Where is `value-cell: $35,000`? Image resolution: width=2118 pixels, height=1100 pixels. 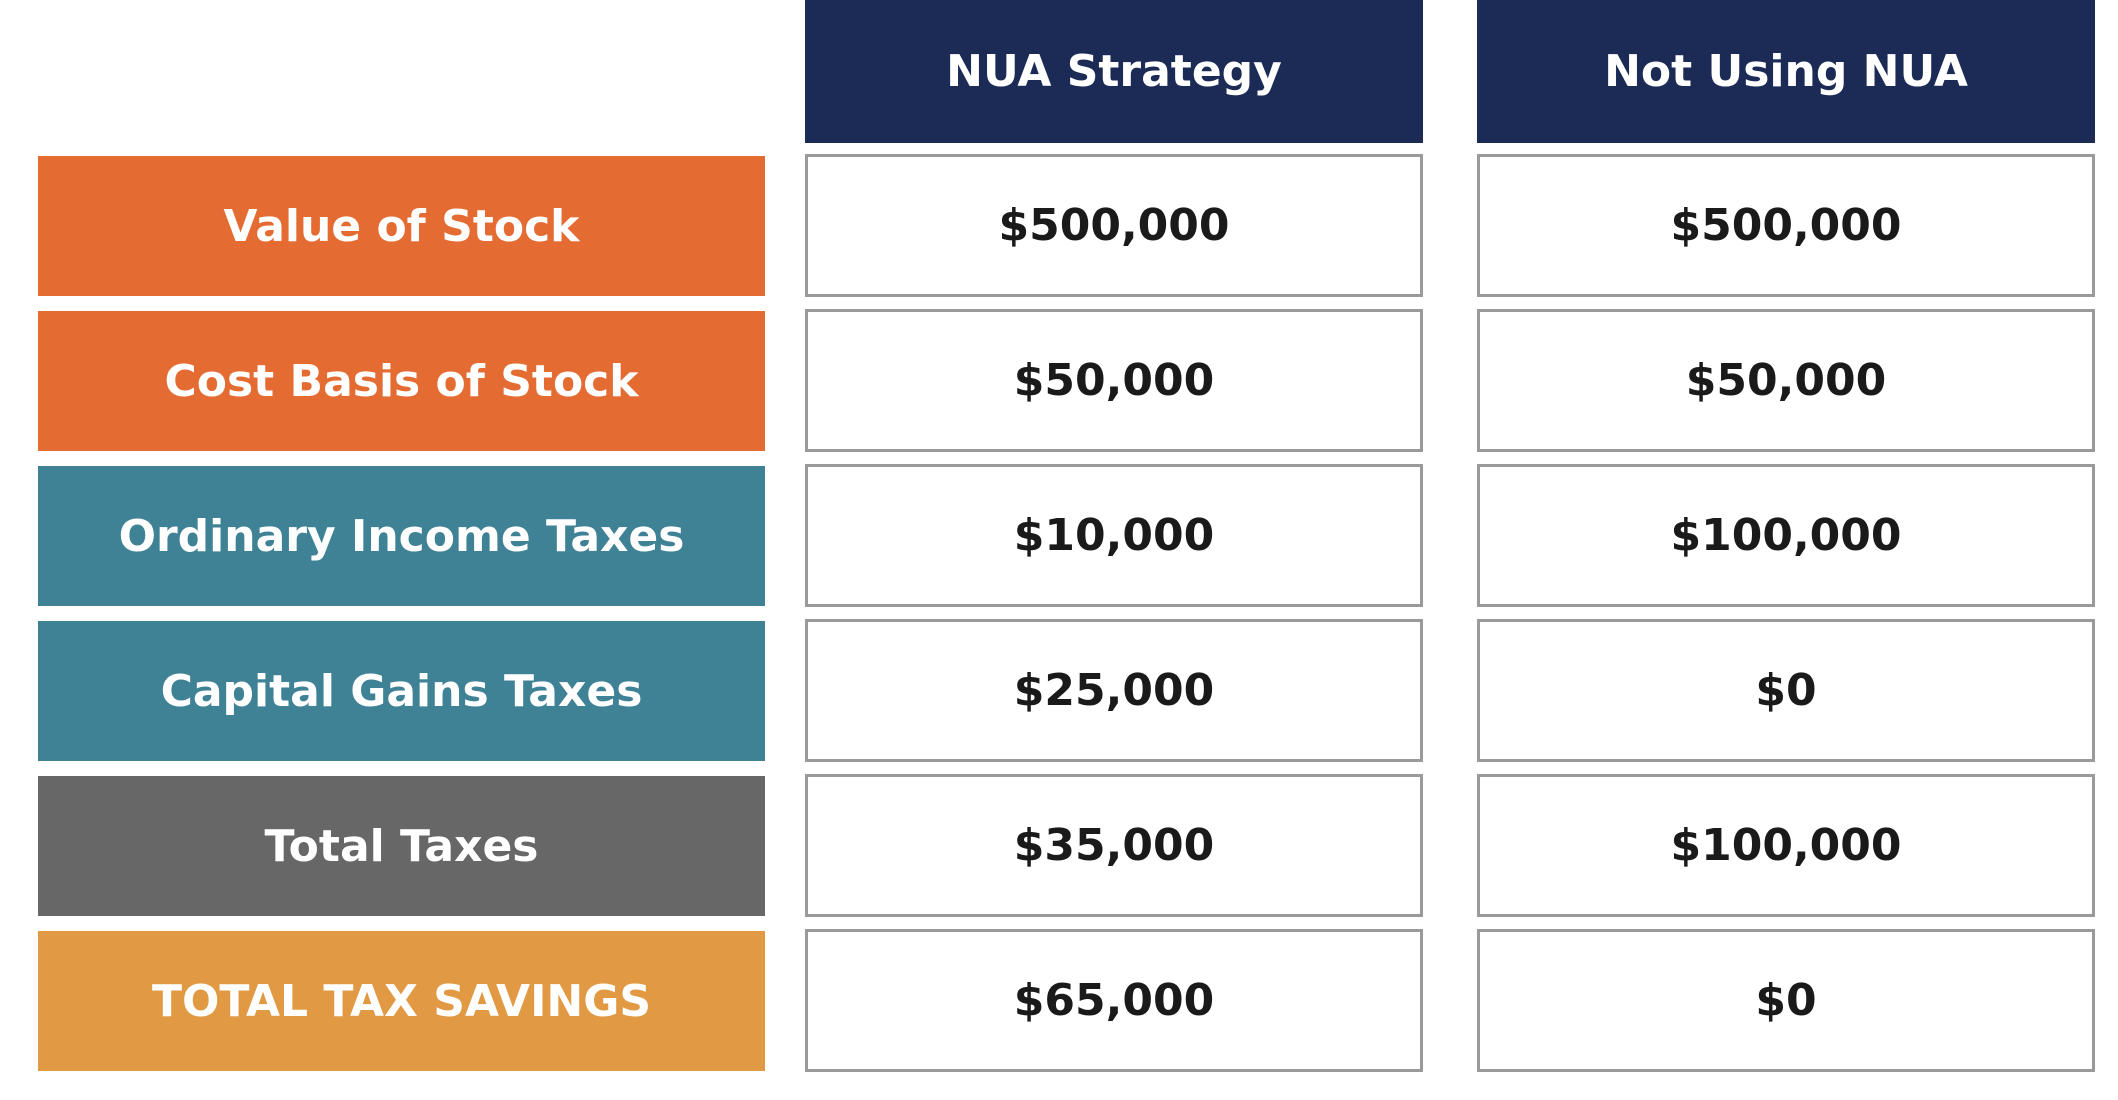
value-cell: $35,000 is located at coordinates (1114, 845).